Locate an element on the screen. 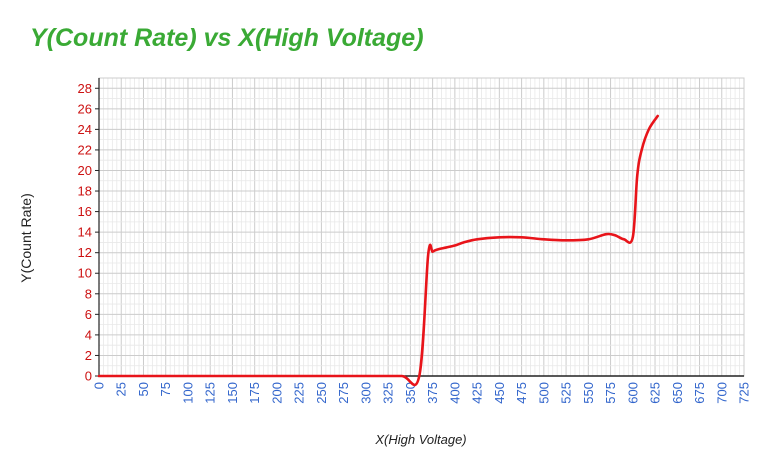  y-tick-label: 20 is located at coordinates (85, 170).